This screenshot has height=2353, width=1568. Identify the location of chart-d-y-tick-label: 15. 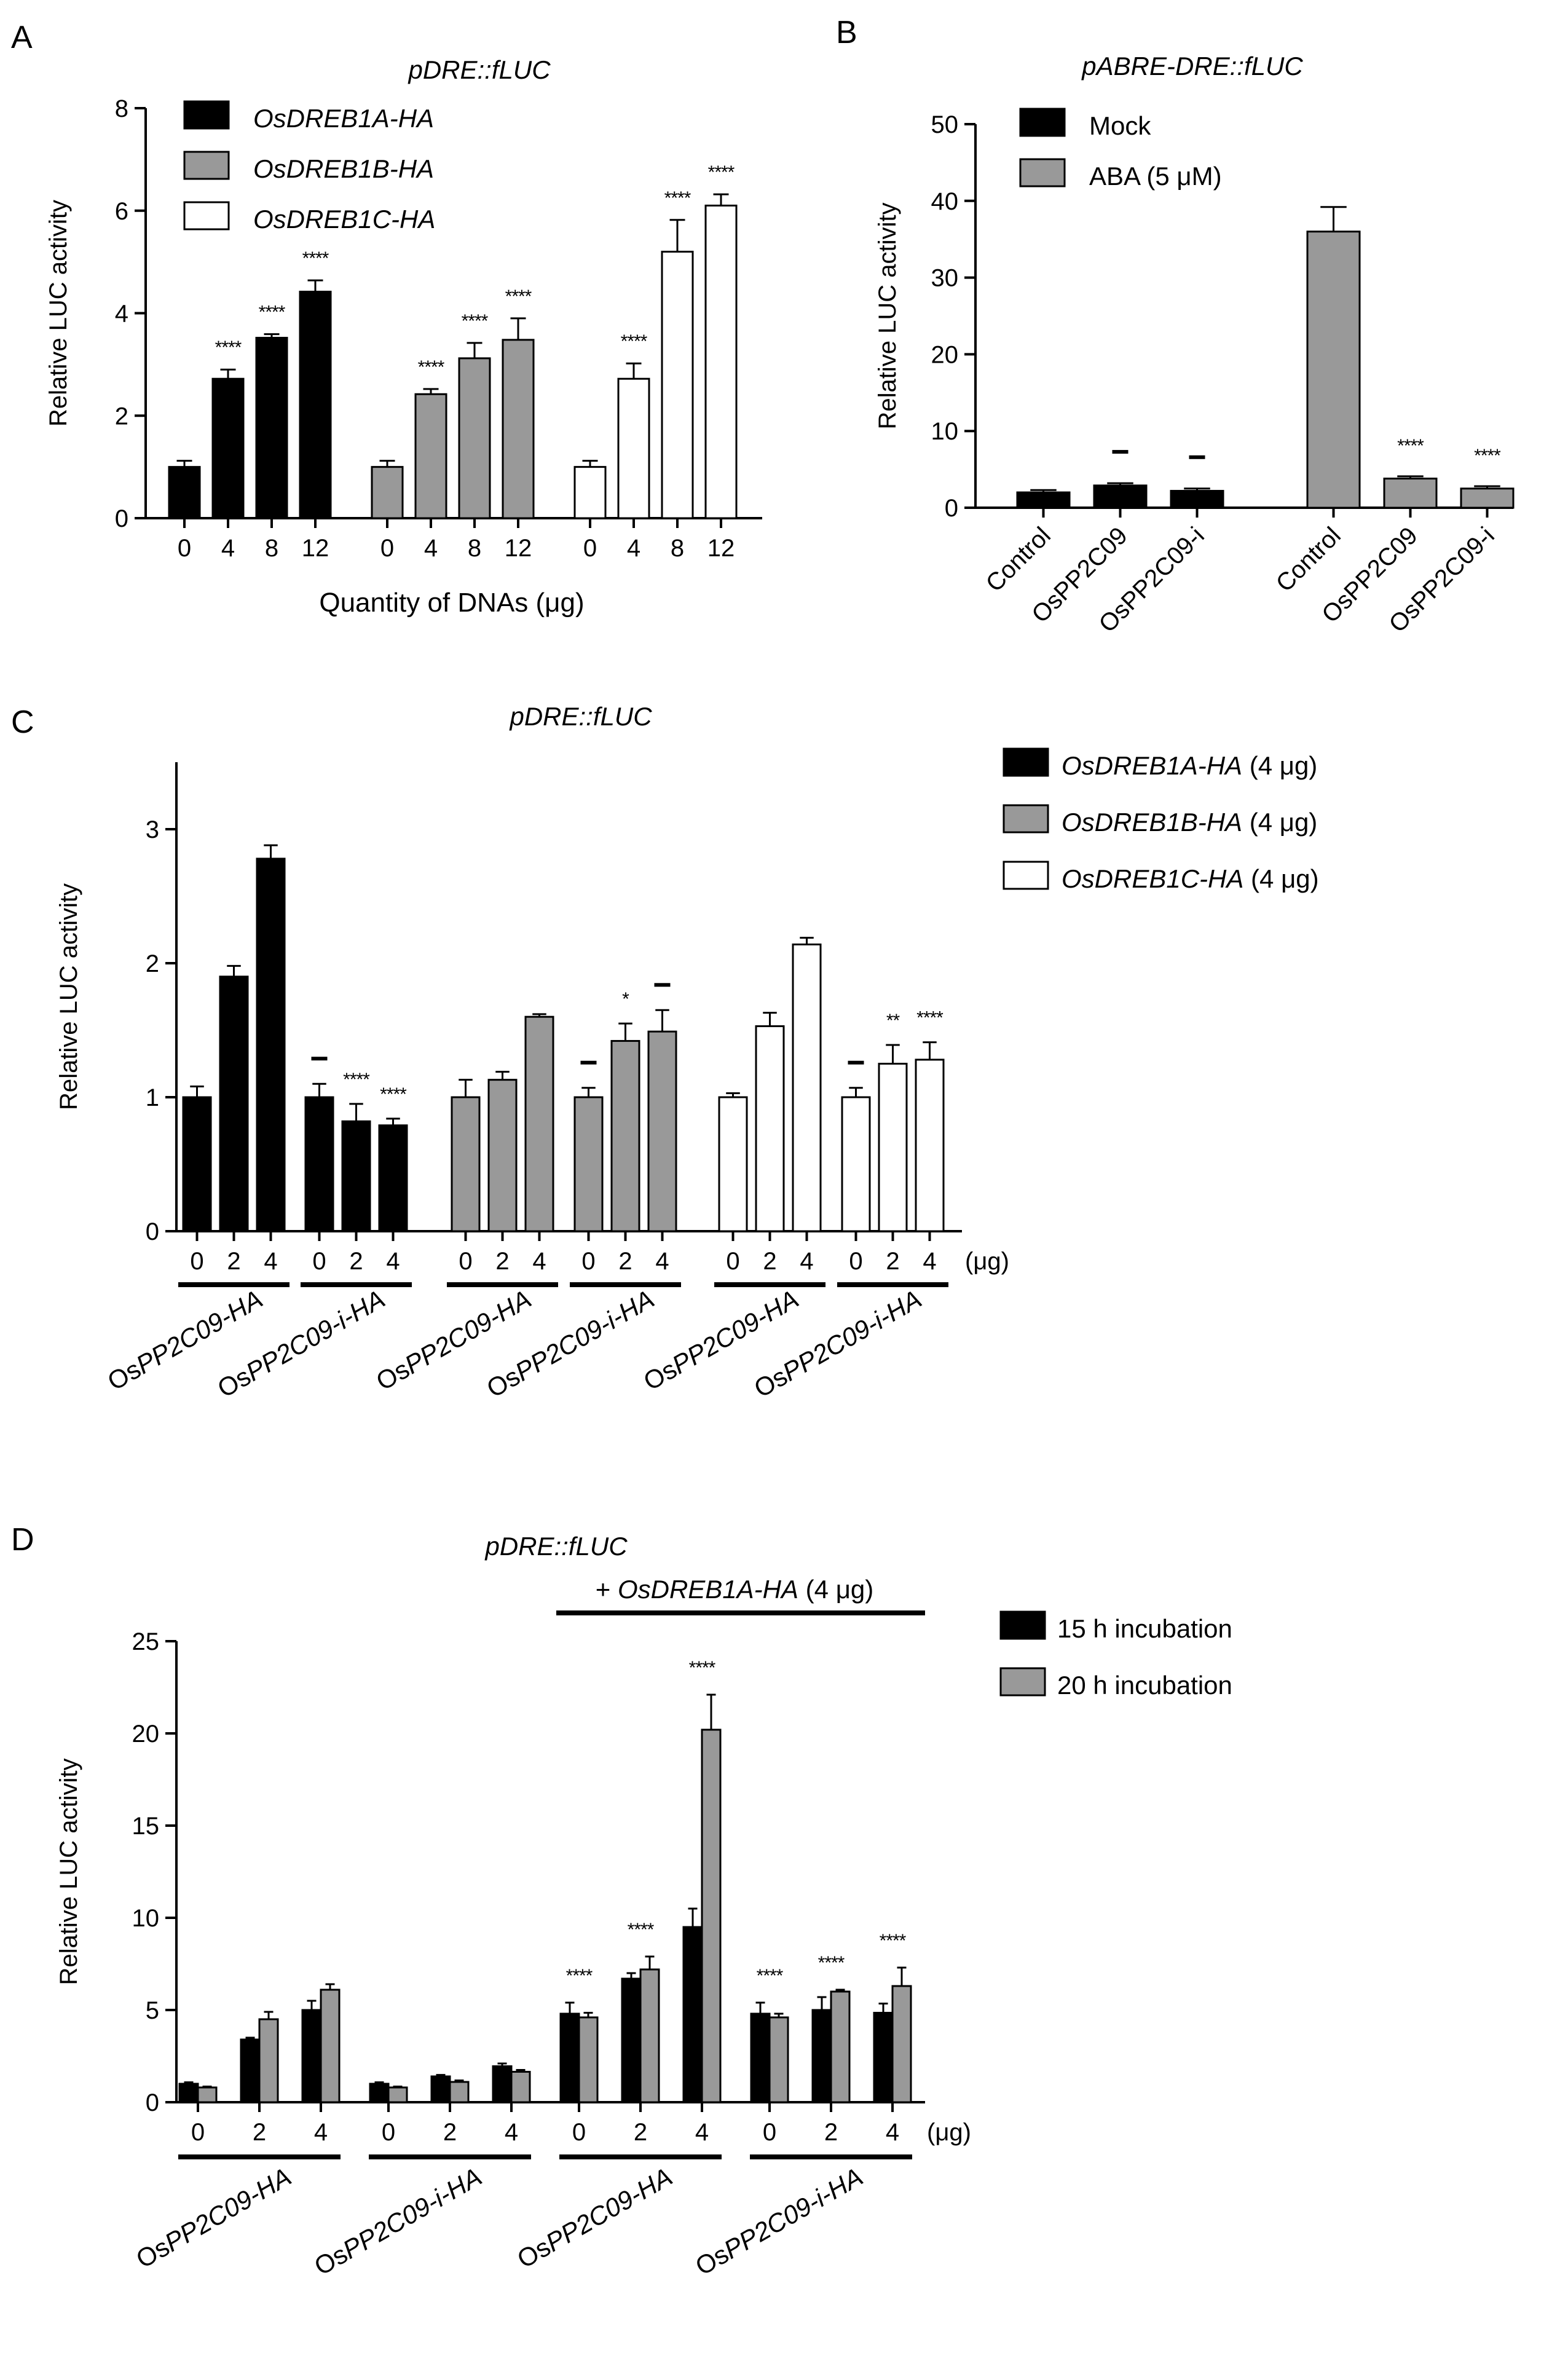
(146, 1826).